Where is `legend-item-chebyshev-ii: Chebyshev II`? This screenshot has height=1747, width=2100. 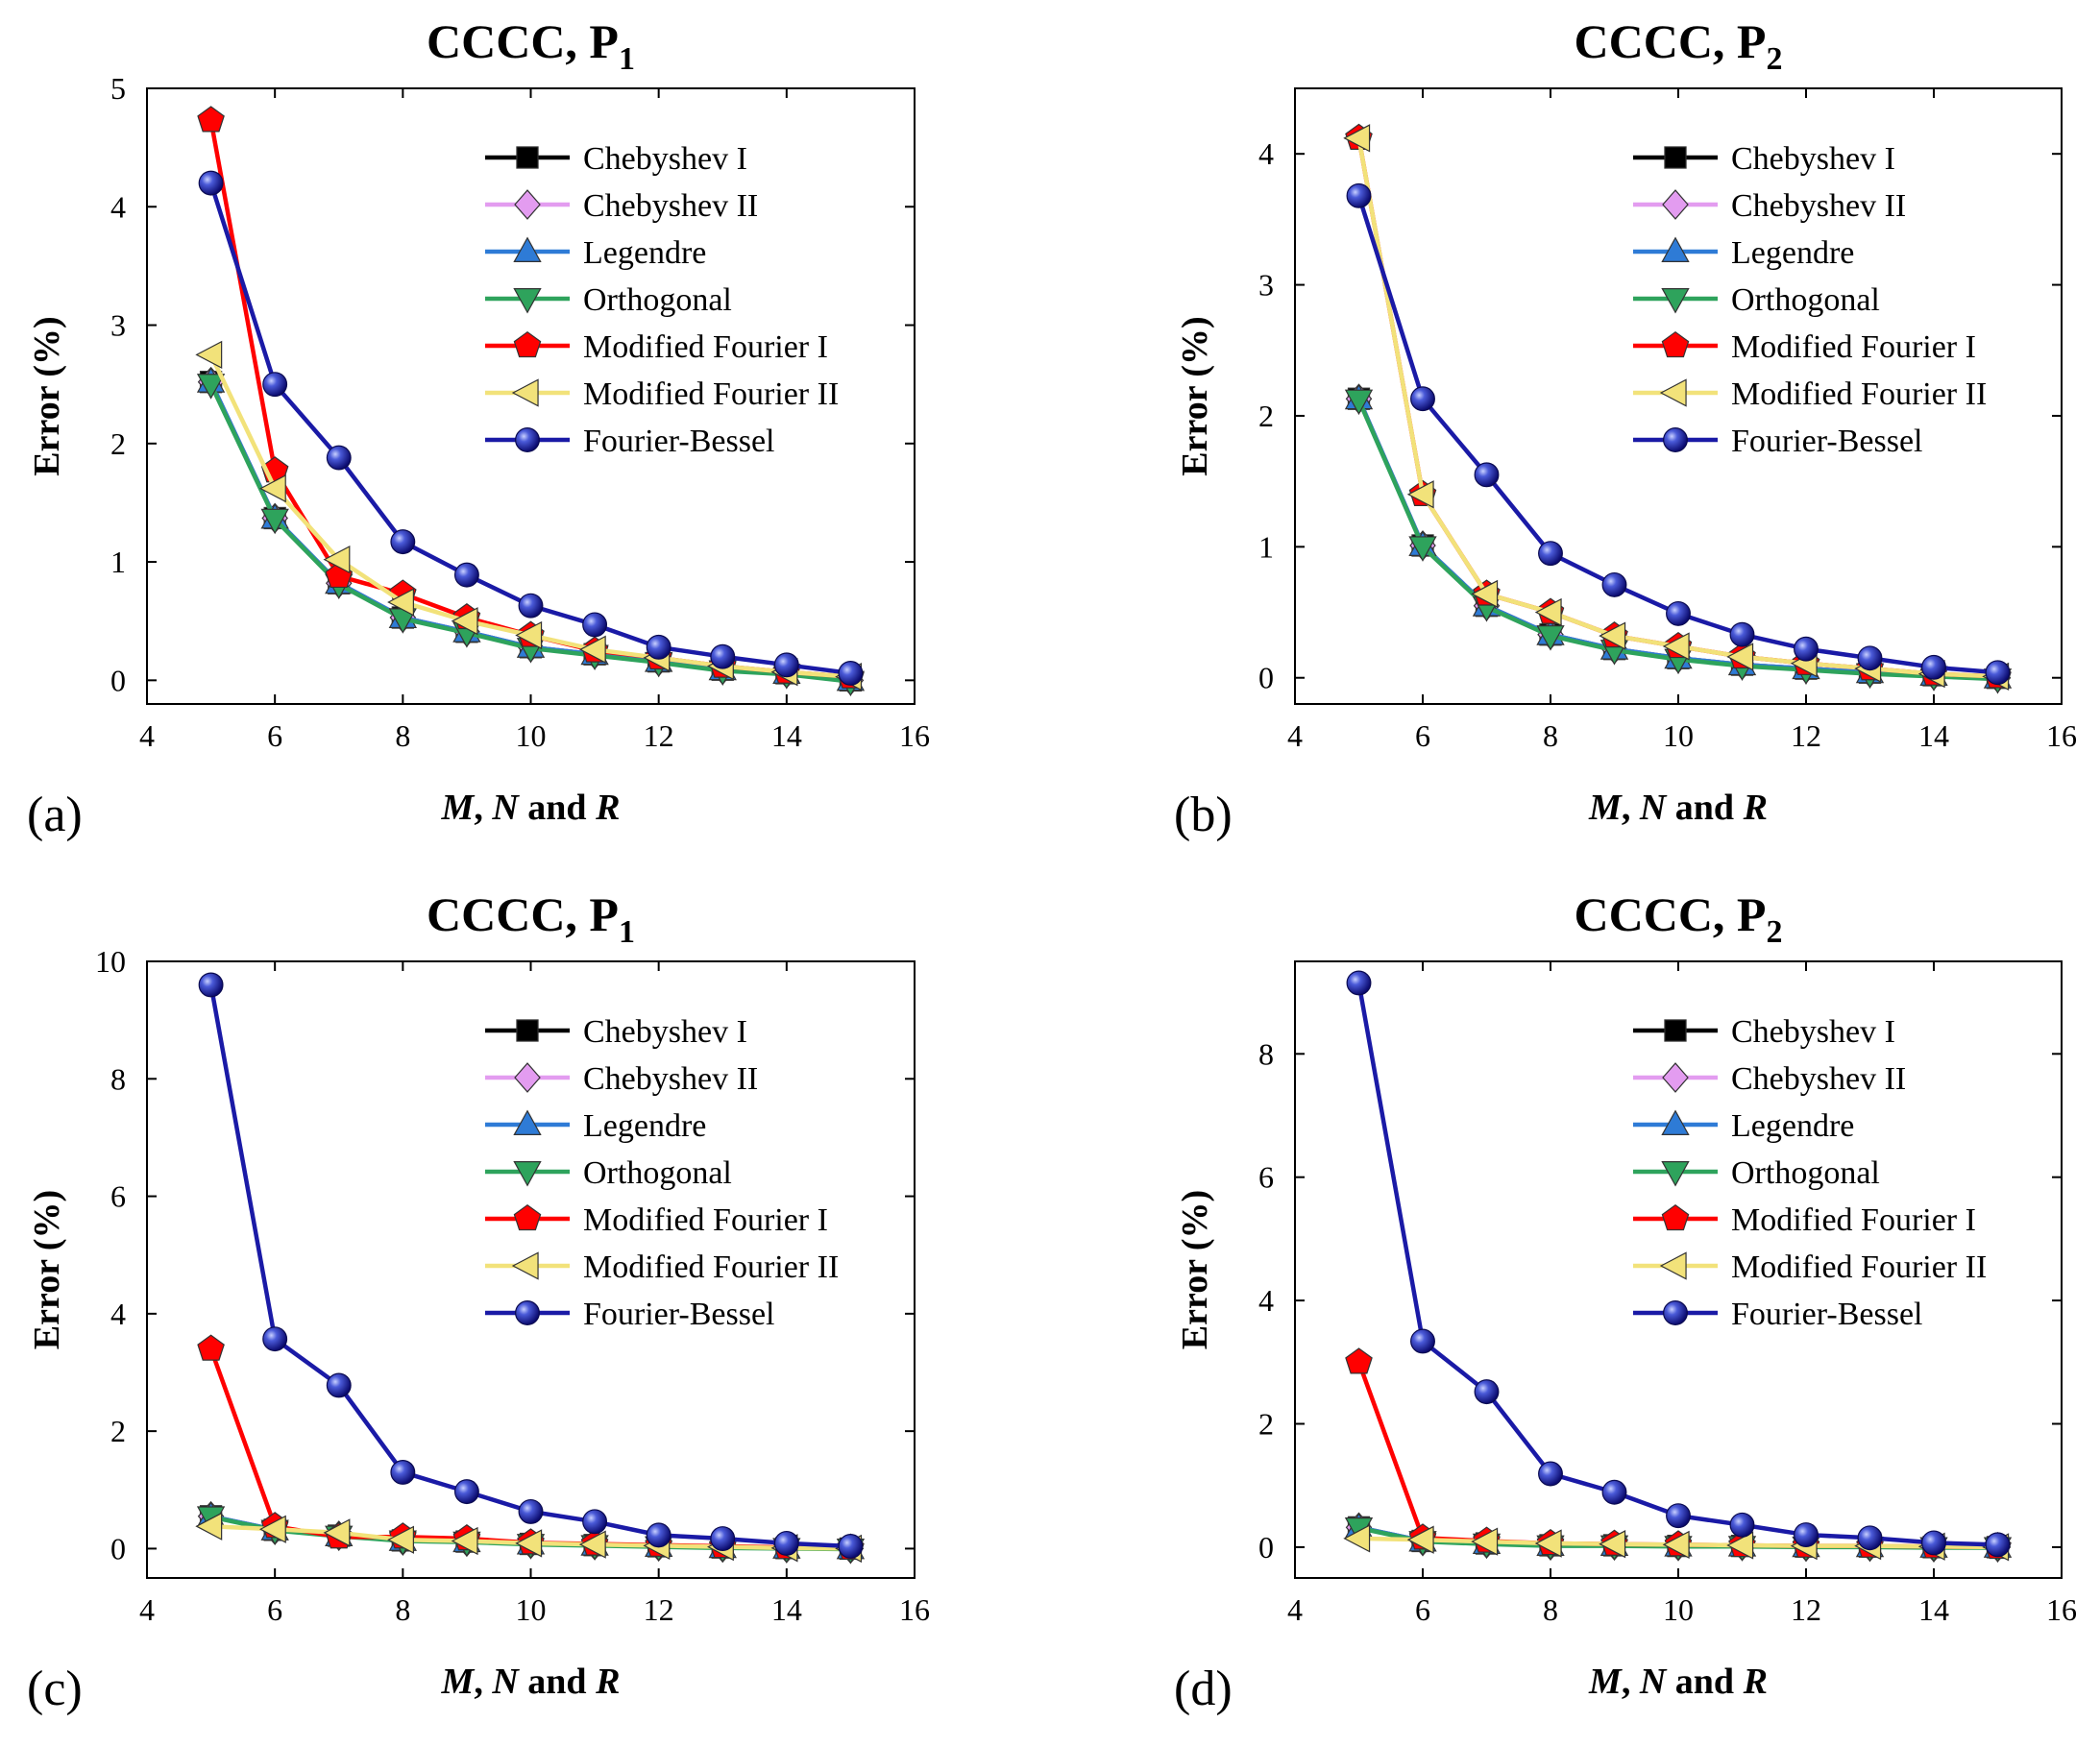
legend-item-chebyshev-ii: Chebyshev II is located at coordinates (621, 206).